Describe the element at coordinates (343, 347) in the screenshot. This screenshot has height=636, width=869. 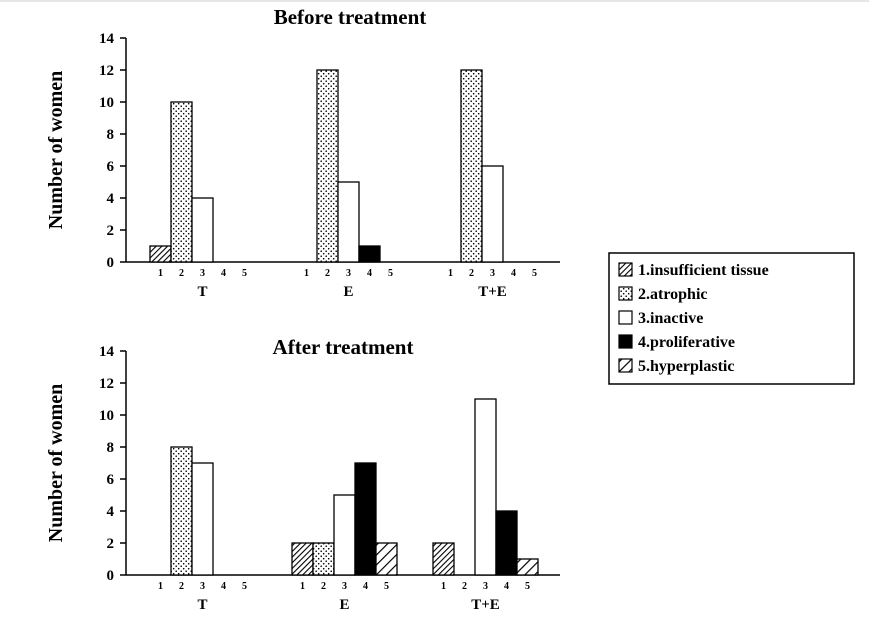
I see `chart-title: After treatment` at that location.